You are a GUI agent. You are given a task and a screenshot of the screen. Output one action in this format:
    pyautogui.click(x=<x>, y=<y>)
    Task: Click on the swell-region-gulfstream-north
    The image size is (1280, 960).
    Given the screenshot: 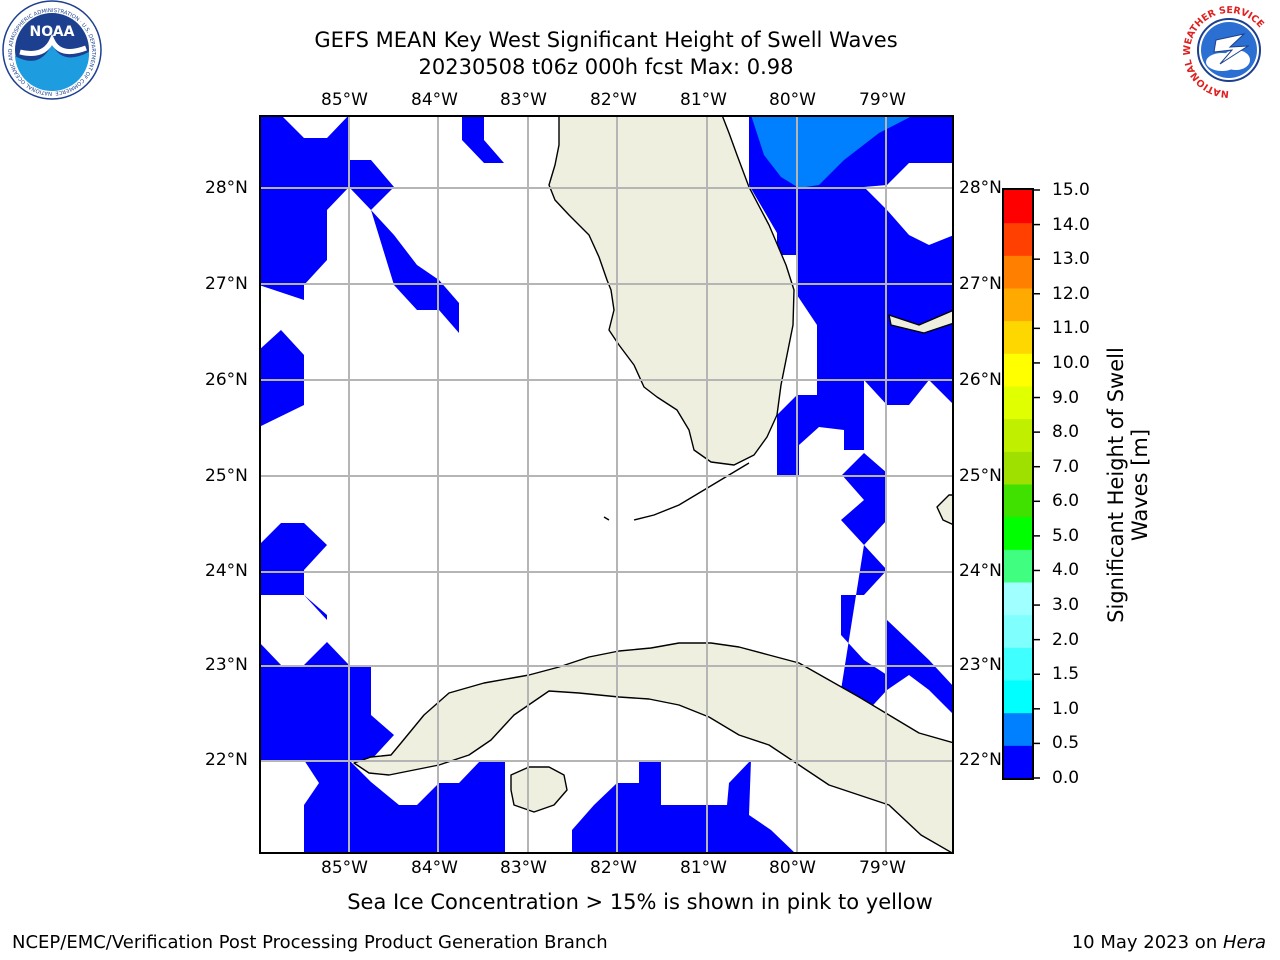 What is the action you would take?
    pyautogui.click(x=851, y=295)
    